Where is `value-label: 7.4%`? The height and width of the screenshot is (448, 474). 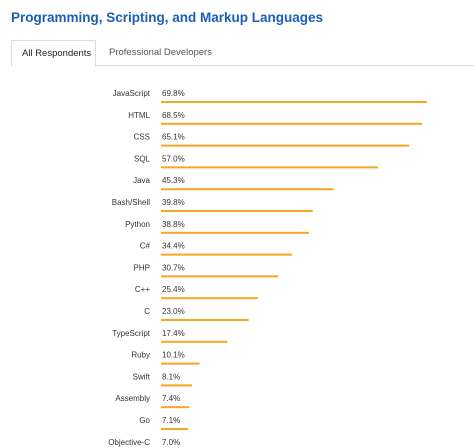 value-label: 7.4% is located at coordinates (171, 398).